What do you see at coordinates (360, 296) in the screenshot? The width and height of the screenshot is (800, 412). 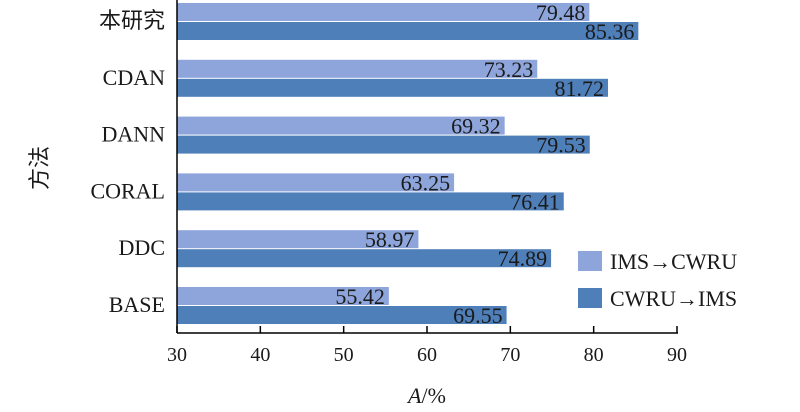 I see `value-label-ims-cwru-5: 55.42` at bounding box center [360, 296].